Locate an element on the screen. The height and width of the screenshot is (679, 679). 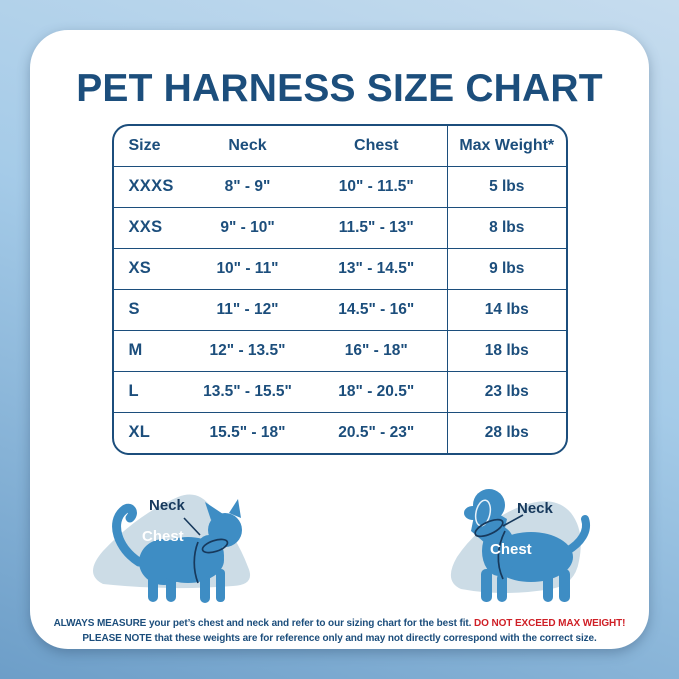
cell-weight: 28 lbs is located at coordinates (506, 432).